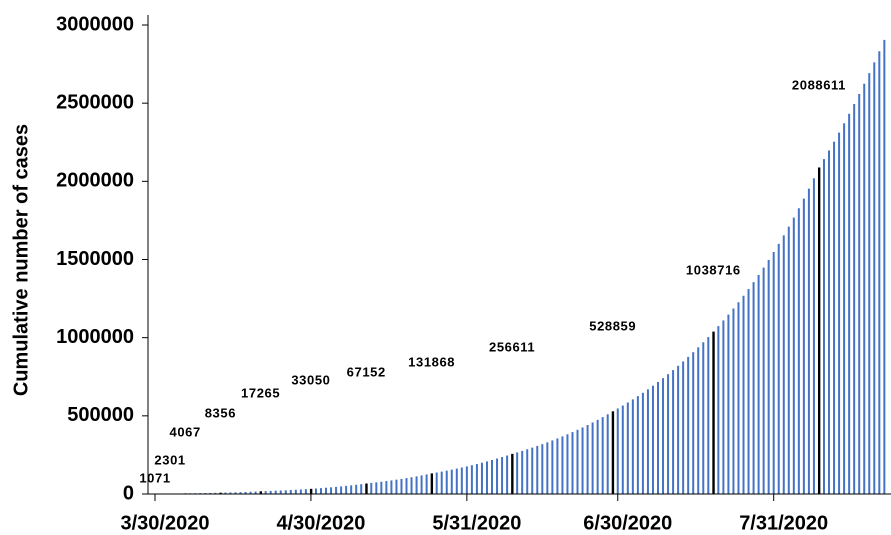 This screenshot has width=891, height=535. Describe the element at coordinates (476, 523) in the screenshot. I see `x-tick-label: 5/31/2020` at that location.